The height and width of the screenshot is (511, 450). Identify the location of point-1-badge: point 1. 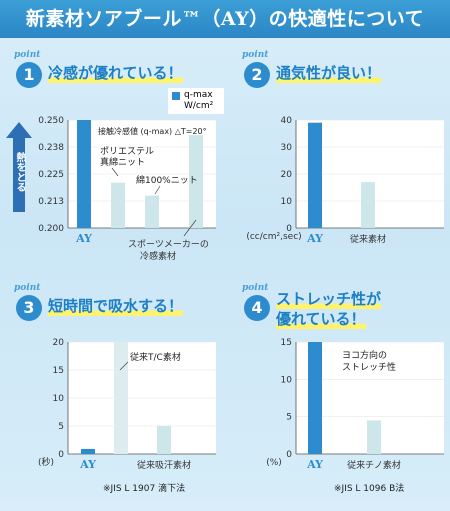
(25, 70).